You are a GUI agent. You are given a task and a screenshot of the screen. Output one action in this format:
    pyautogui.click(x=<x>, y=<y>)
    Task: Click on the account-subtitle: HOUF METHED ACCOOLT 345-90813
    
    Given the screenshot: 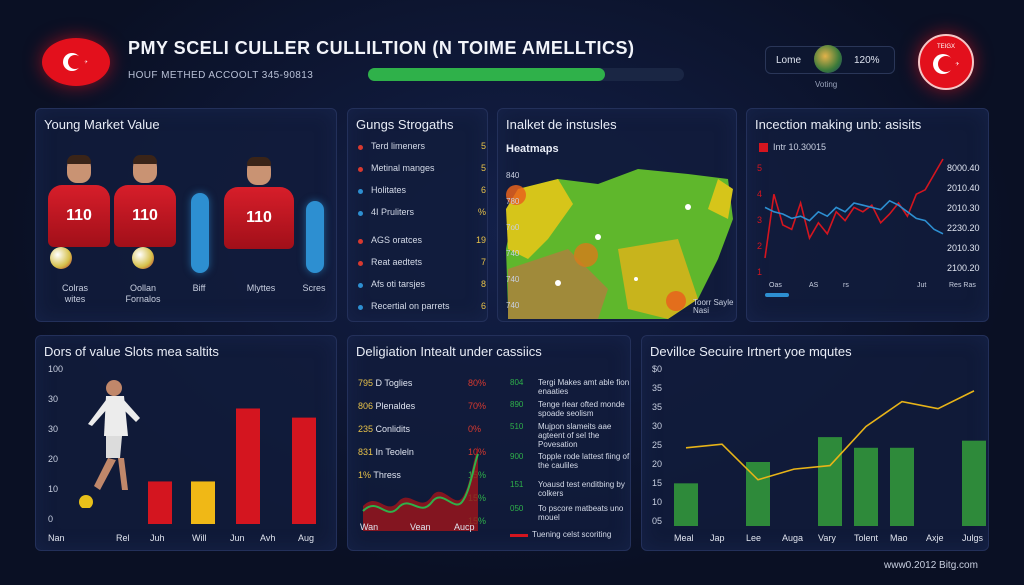 What is the action you would take?
    pyautogui.click(x=221, y=75)
    